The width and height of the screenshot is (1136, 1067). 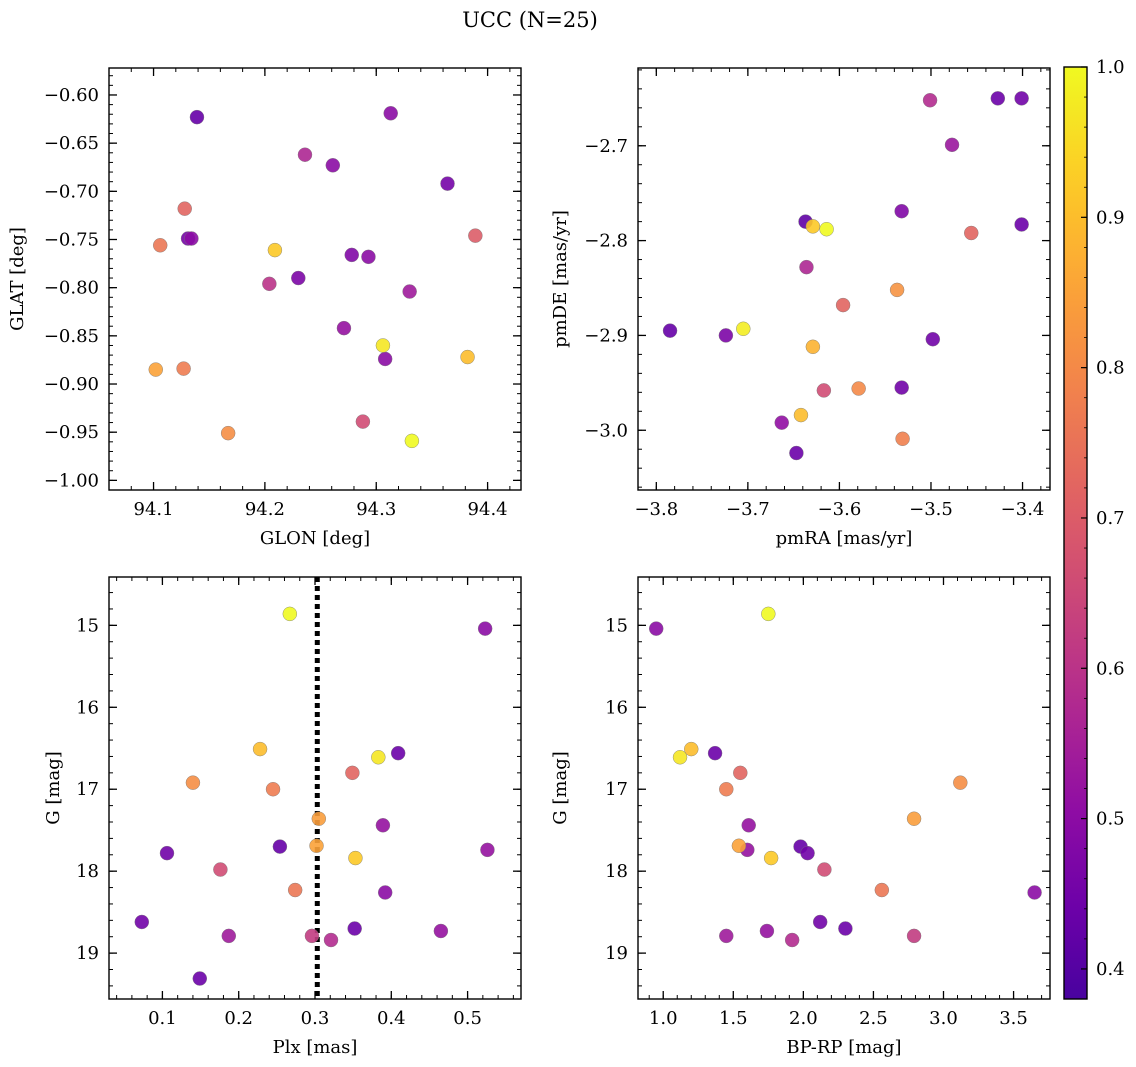 What do you see at coordinates (748, 509) in the screenshot?
I see `x-tick-label: −3.7` at bounding box center [748, 509].